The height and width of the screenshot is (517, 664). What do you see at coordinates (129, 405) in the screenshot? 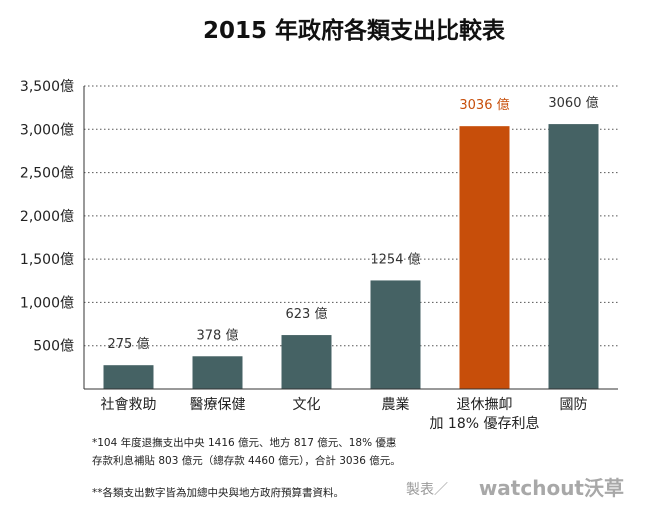
I see `x-category-label: 社會救助` at bounding box center [129, 405].